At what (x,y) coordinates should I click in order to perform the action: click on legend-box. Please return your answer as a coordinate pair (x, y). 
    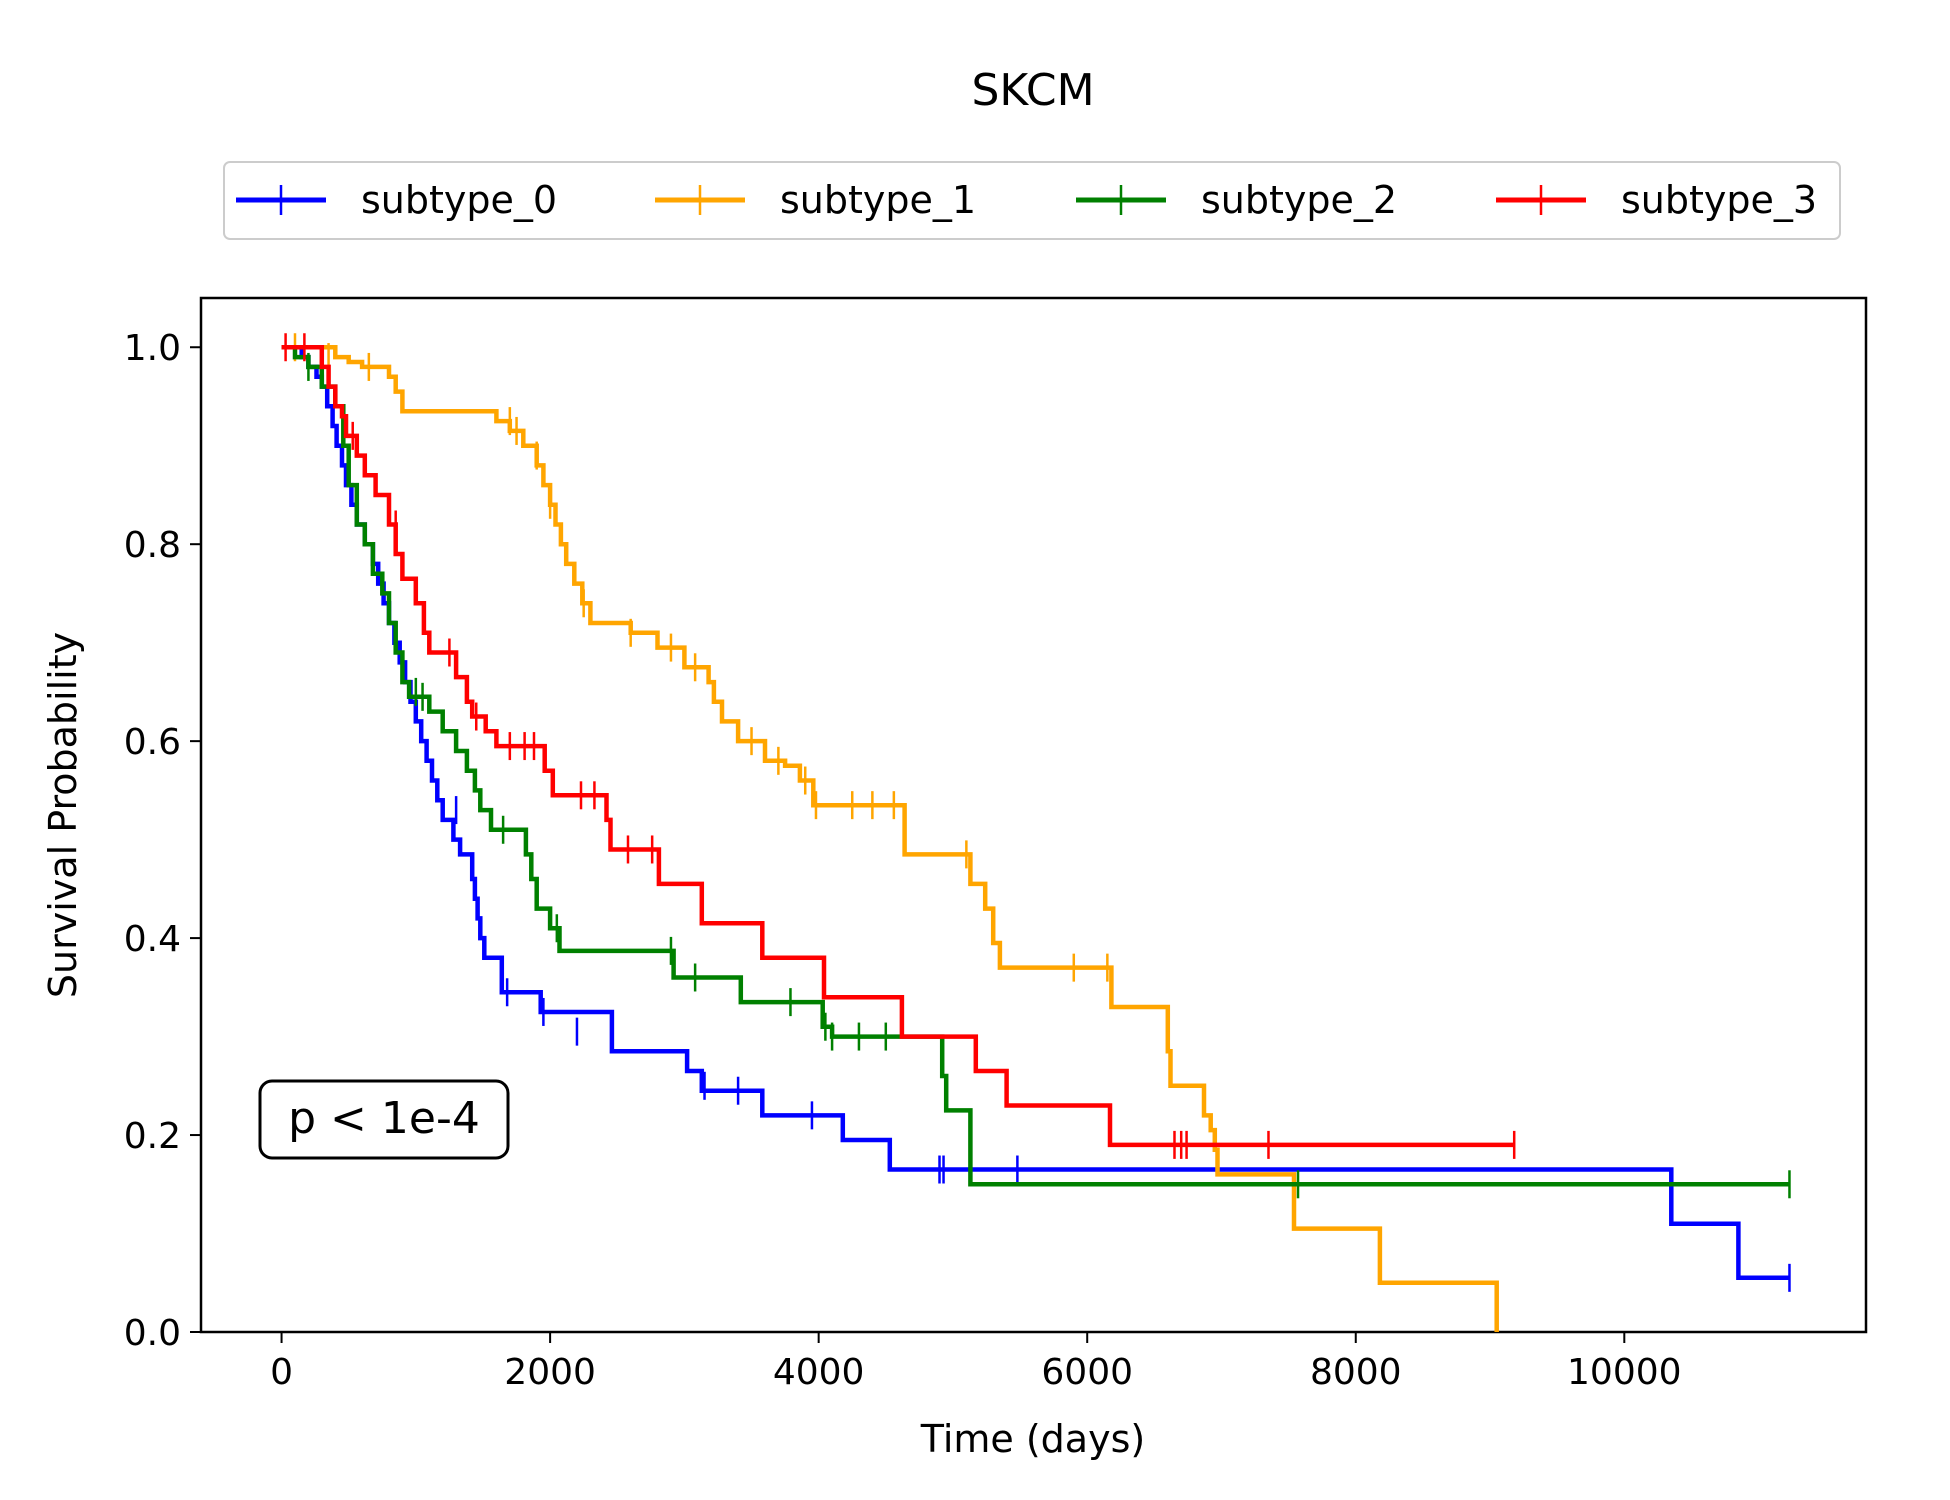
    Looking at the image, I should click on (1032, 200).